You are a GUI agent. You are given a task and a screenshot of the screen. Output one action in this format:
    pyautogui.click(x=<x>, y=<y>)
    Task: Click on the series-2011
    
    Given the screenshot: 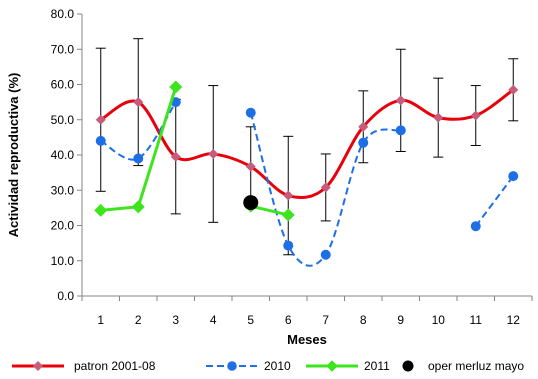 What is the action you would take?
    pyautogui.click(x=194, y=151)
    